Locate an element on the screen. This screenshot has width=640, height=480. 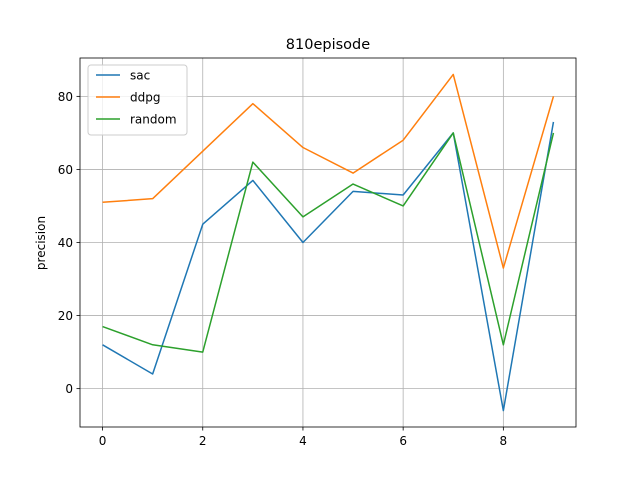
y-tick-label: 80 is located at coordinates (65, 97).